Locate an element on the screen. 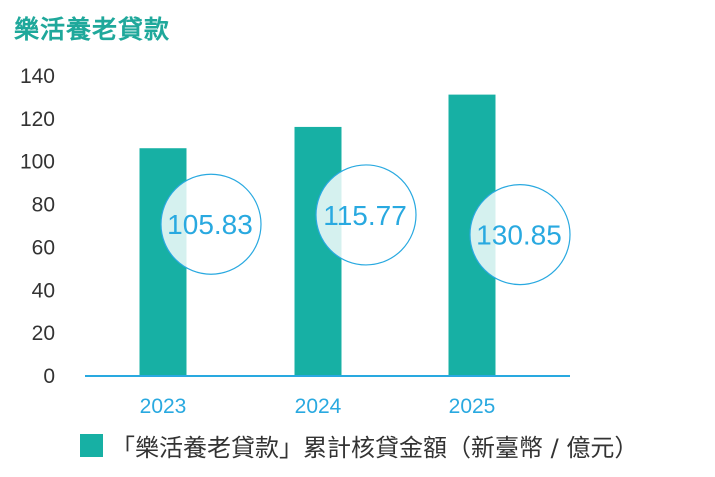 Image resolution: width=715 pixels, height=477 pixels. y-tick-label: 0 is located at coordinates (49, 376).